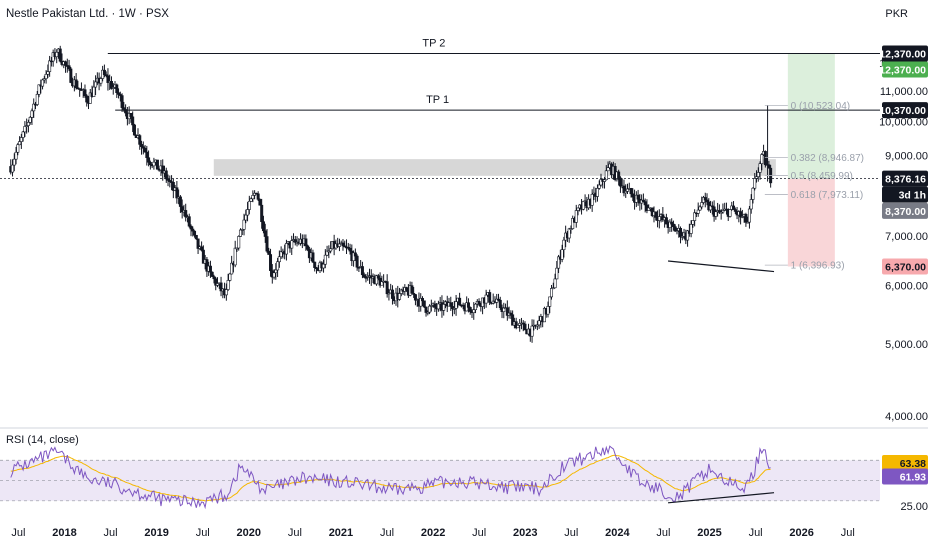 The width and height of the screenshot is (932, 550). What do you see at coordinates (525, 533) in the screenshot?
I see `x-tick-label: 2023` at bounding box center [525, 533].